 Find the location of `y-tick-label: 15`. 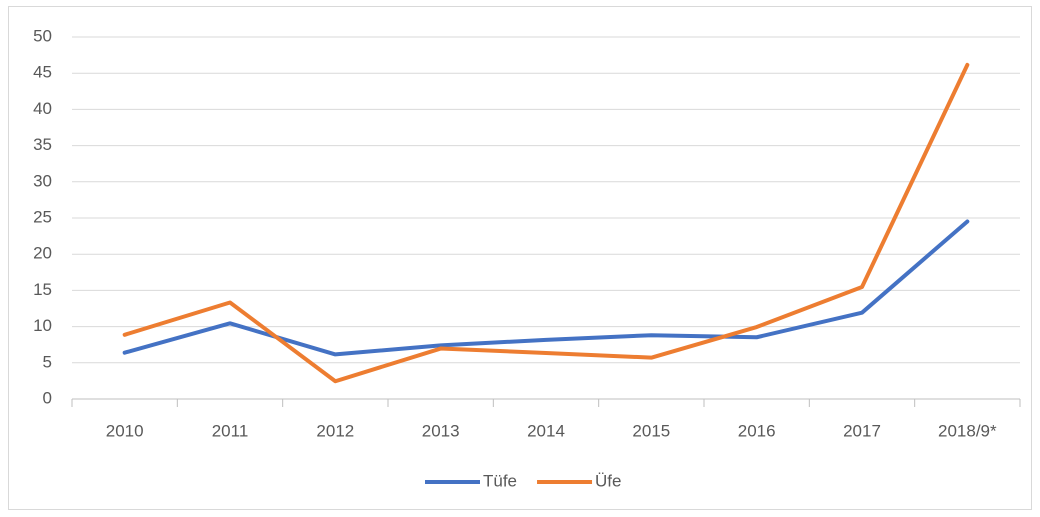

y-tick-label: 15 is located at coordinates (42, 289).